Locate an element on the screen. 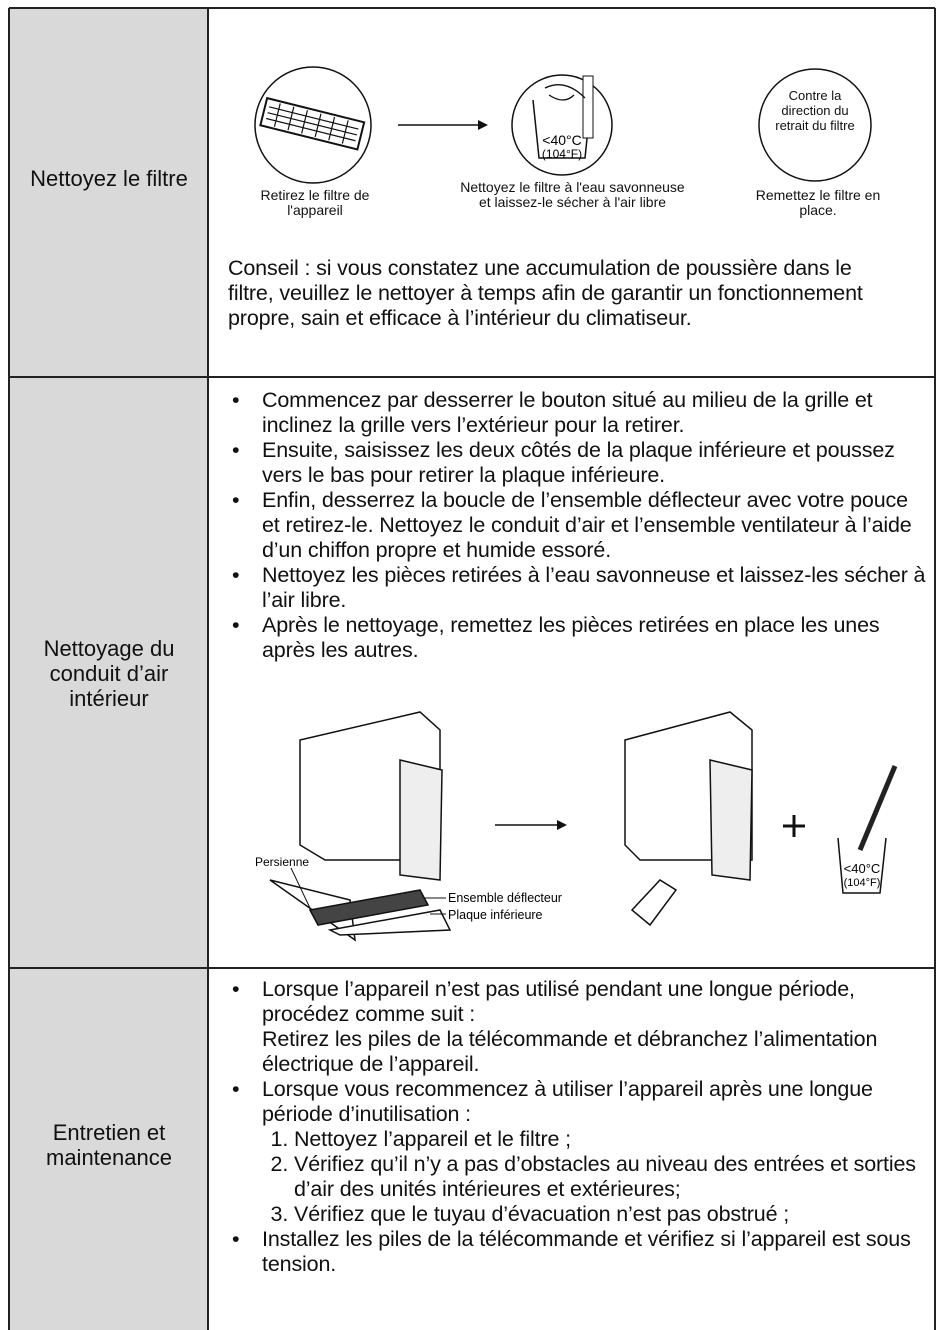  row-label: Nettoyage du conduit d’air intérieur is located at coordinates (109, 673).